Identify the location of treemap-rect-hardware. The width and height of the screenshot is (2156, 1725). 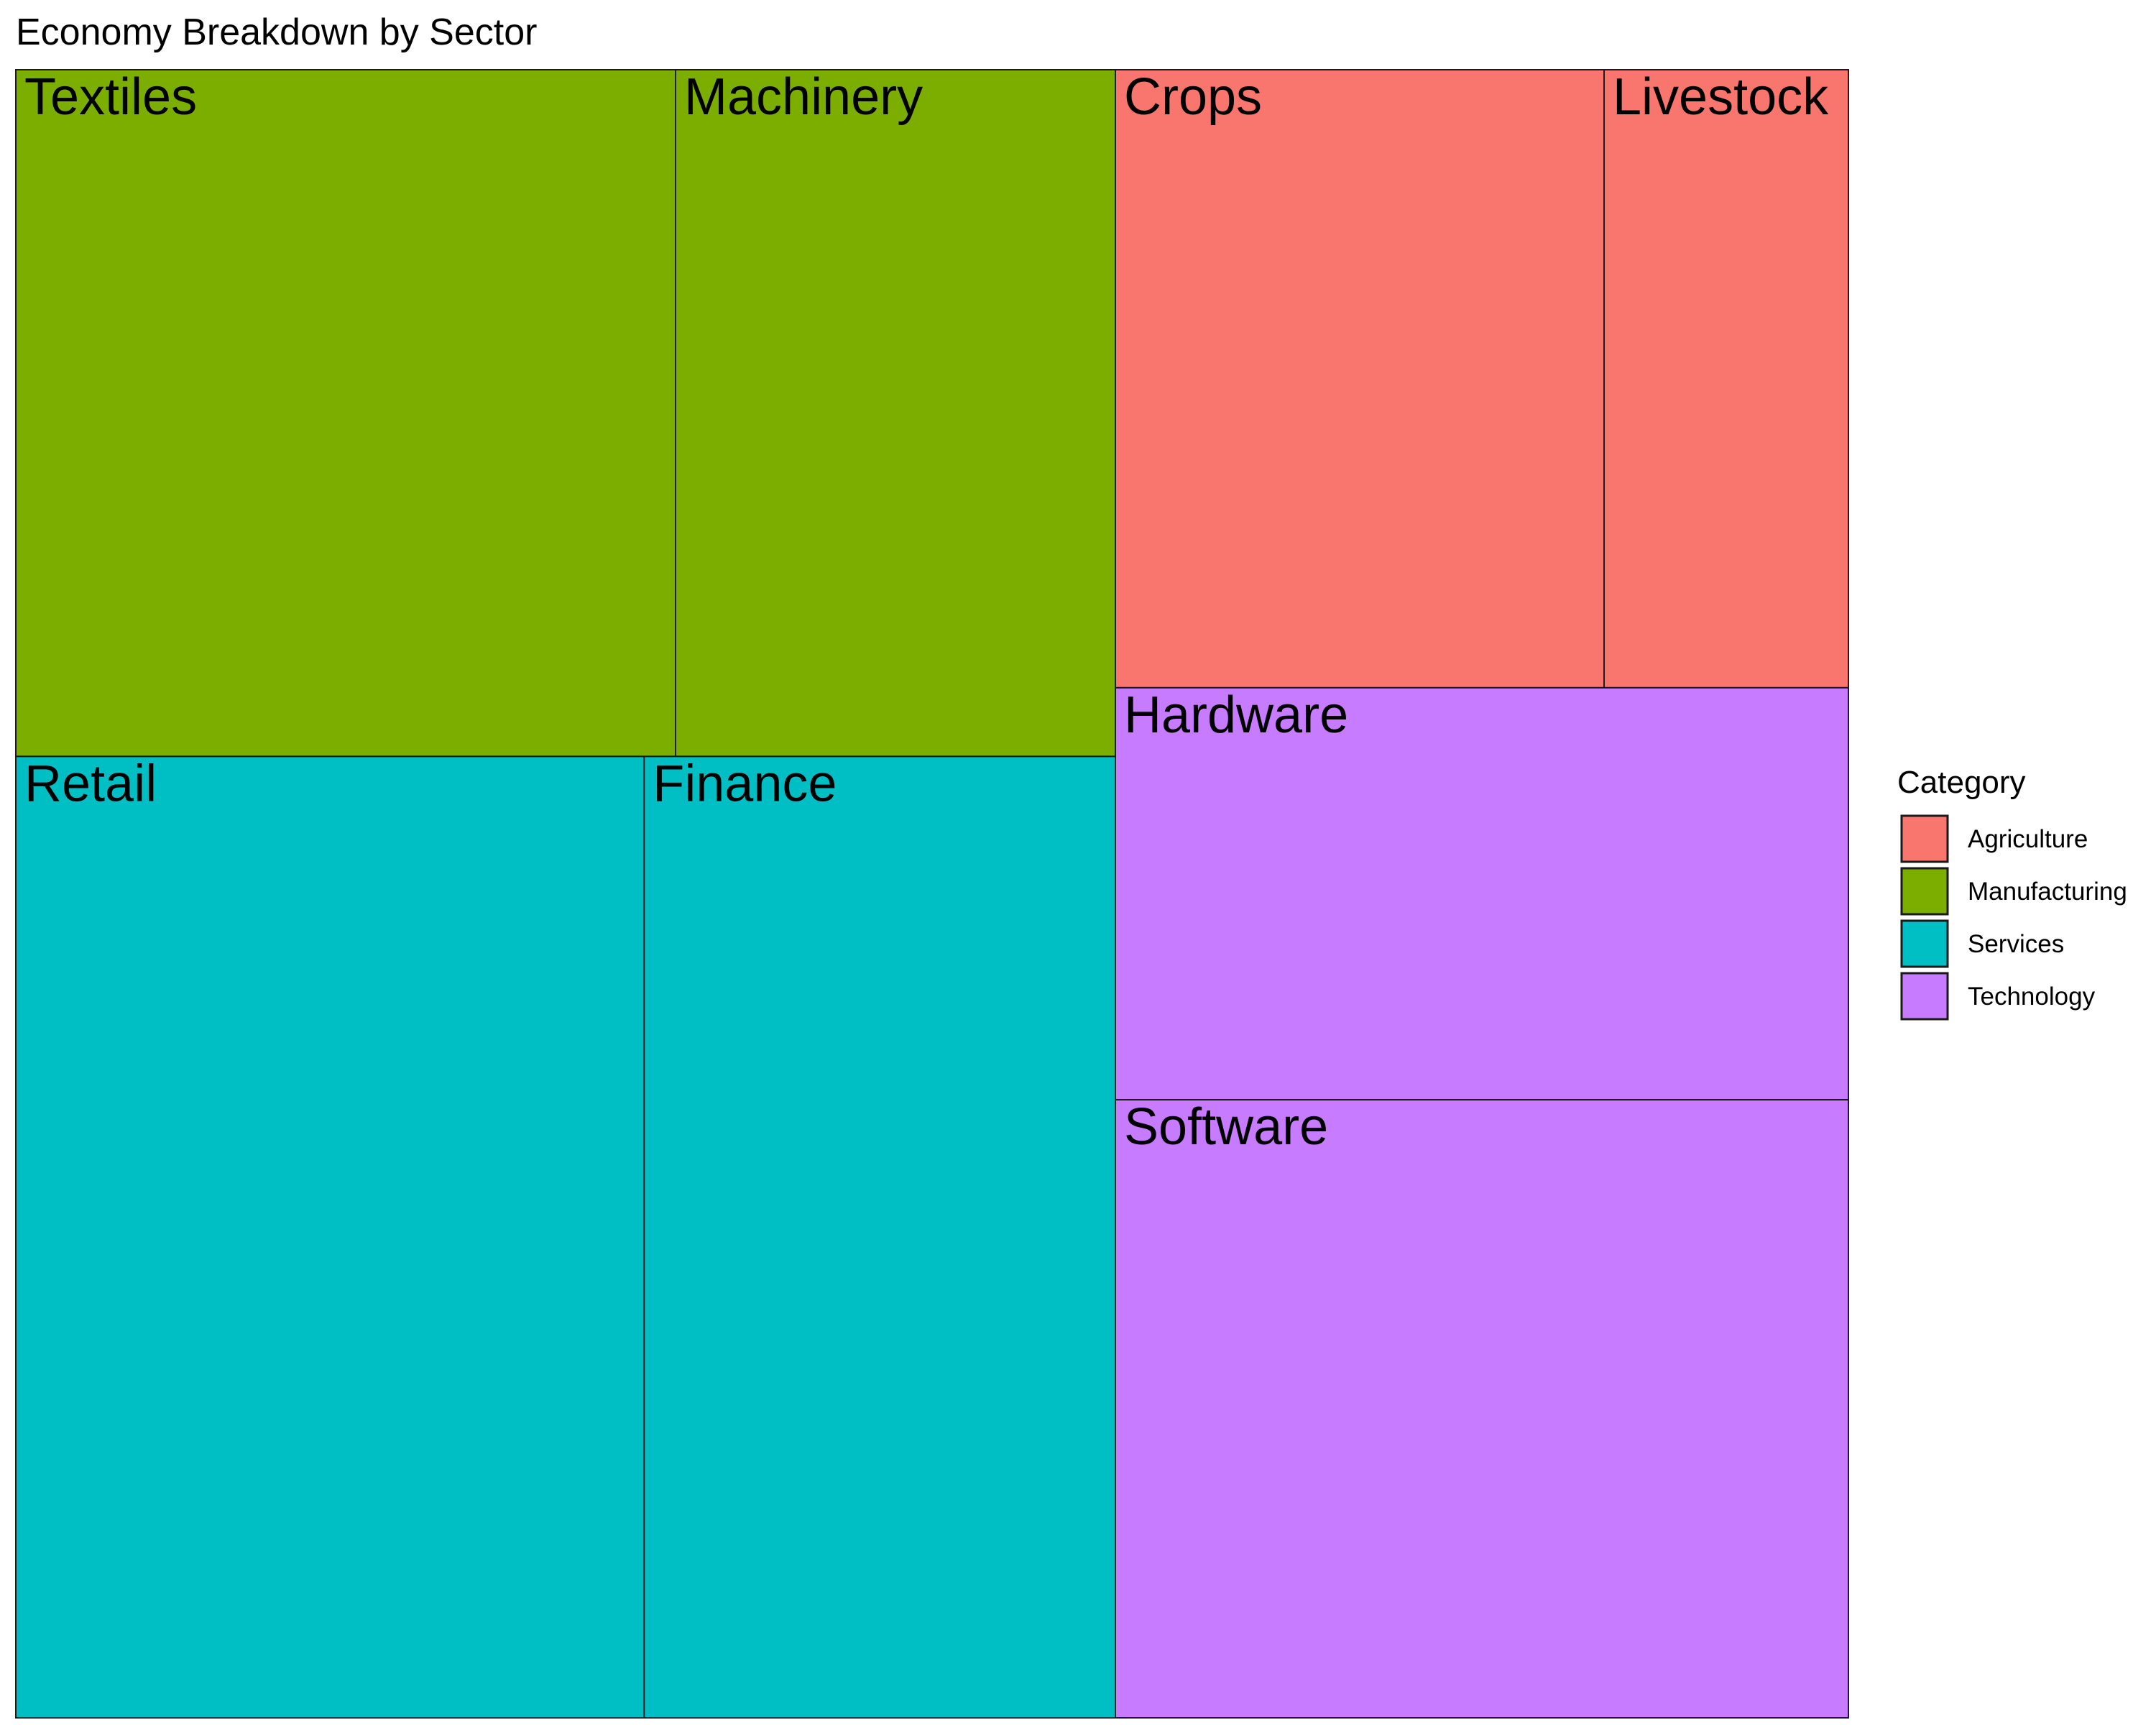
(1482, 893).